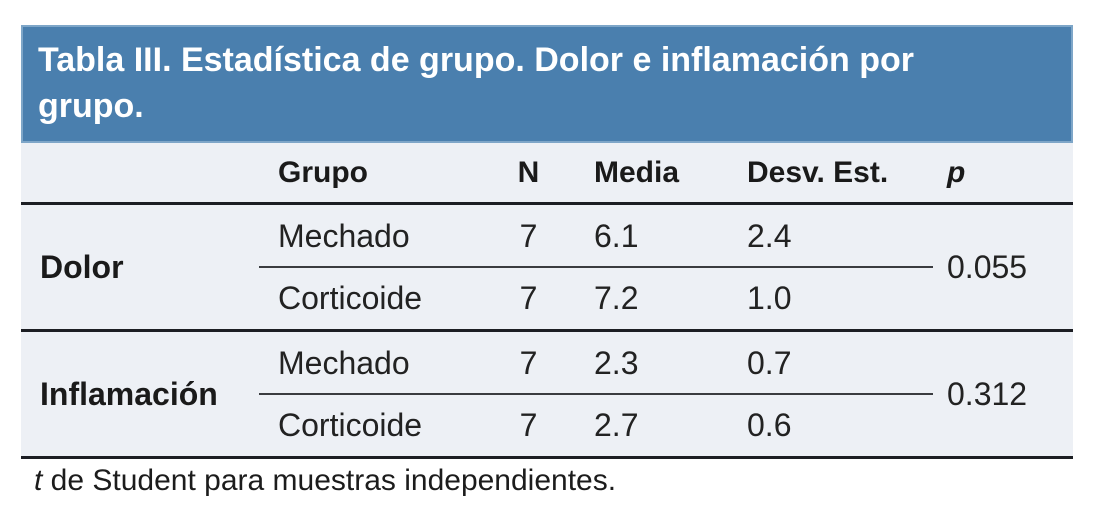 Image resolution: width=1107 pixels, height=521 pixels. I want to click on column-header-grupo: Grupo, so click(323, 172).